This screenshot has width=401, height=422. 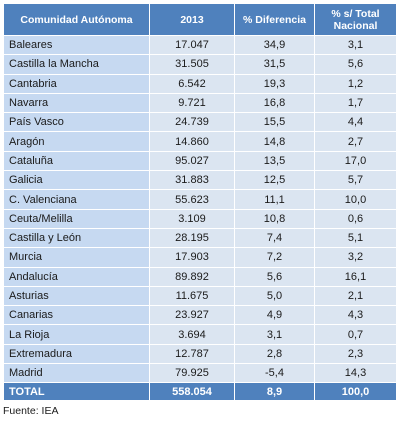 I want to click on table-row: Ceuta/Melilla 3.109 10,8 0,6, so click(x=200, y=218).